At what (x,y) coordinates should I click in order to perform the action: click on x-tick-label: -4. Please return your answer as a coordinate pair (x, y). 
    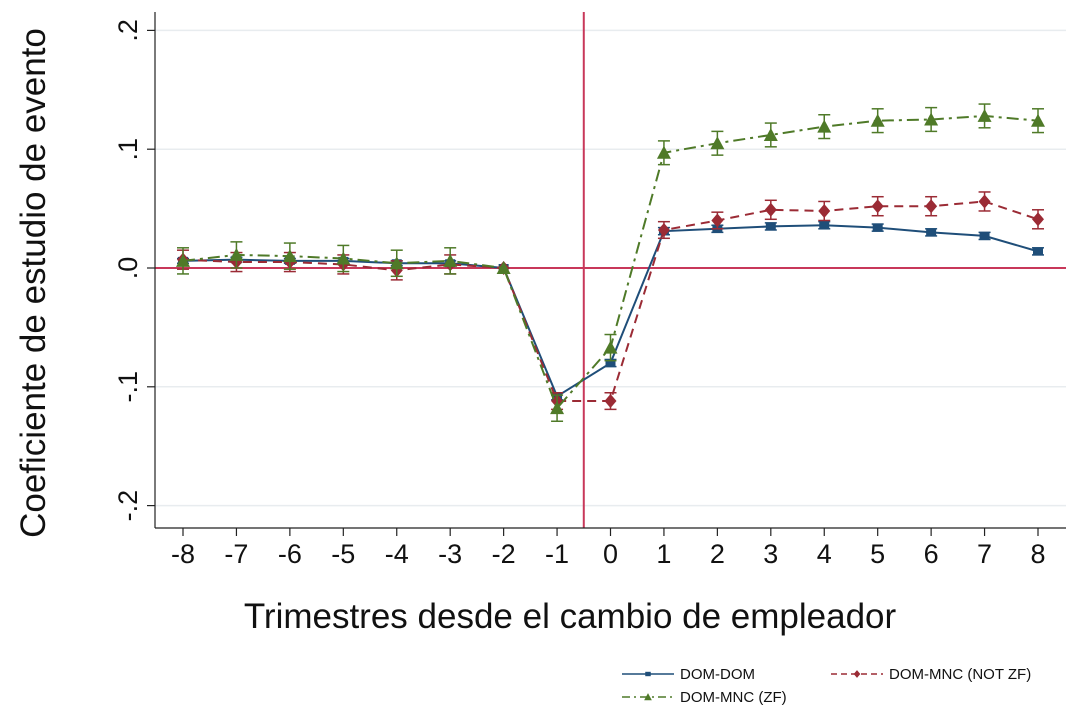
    Looking at the image, I should click on (397, 554).